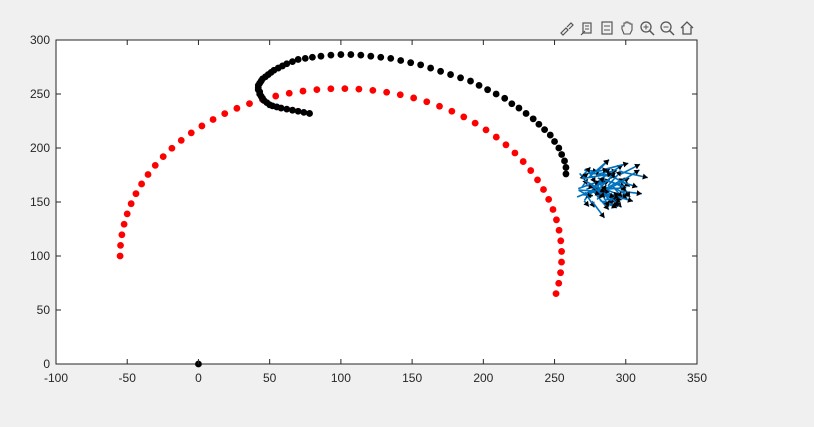 This screenshot has height=427, width=814. I want to click on x-tick-label: 300, so click(626, 378).